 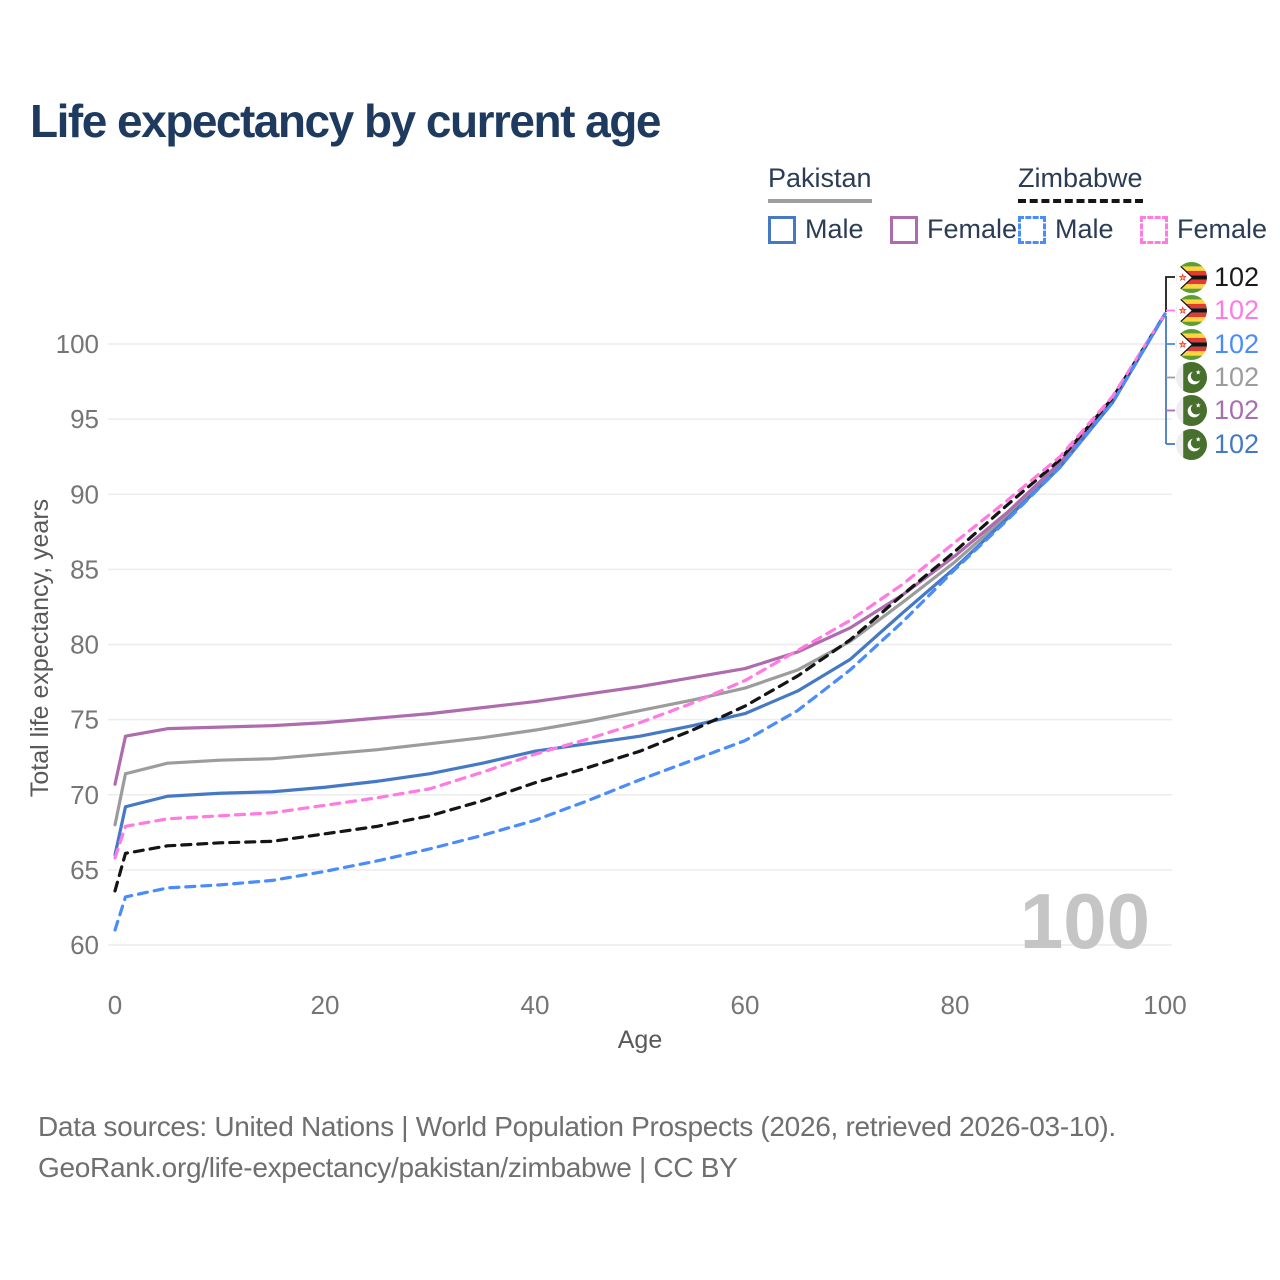 I want to click on y-tick-label: 100, so click(x=77, y=344).